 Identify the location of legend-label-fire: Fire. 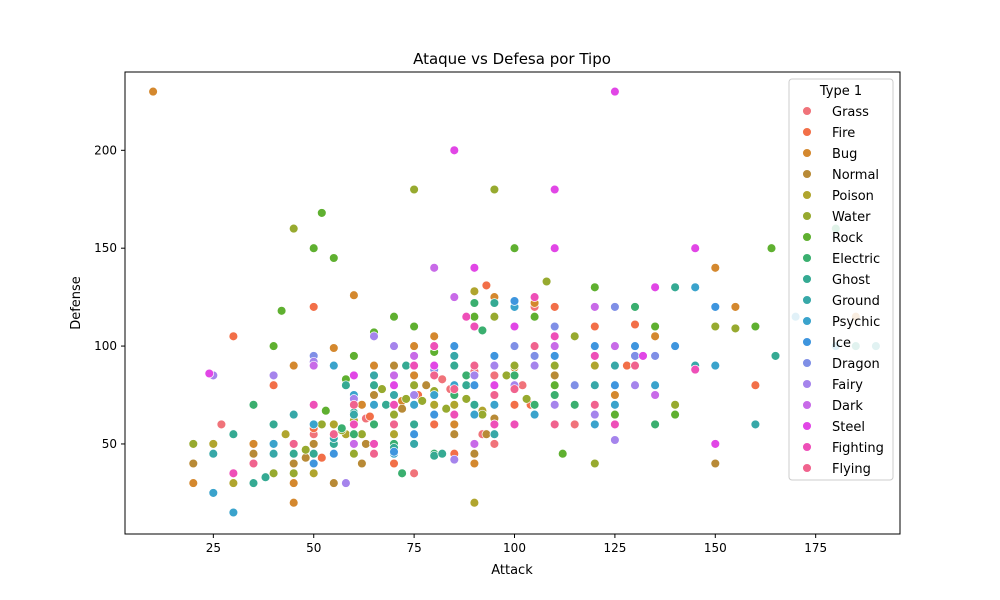
(843, 133).